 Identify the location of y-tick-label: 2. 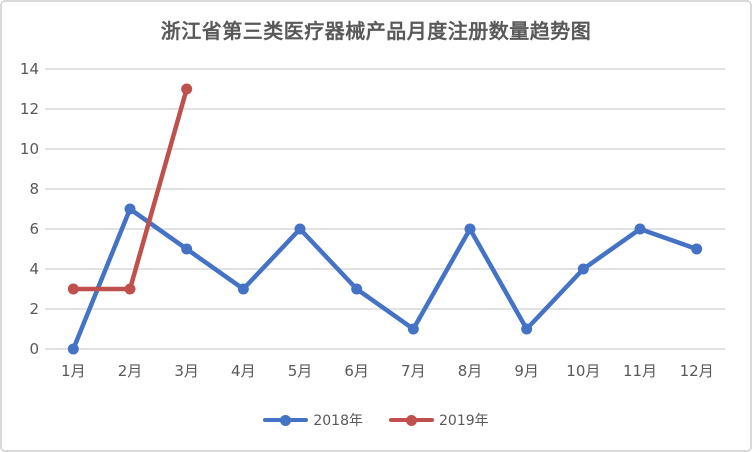
(34, 309).